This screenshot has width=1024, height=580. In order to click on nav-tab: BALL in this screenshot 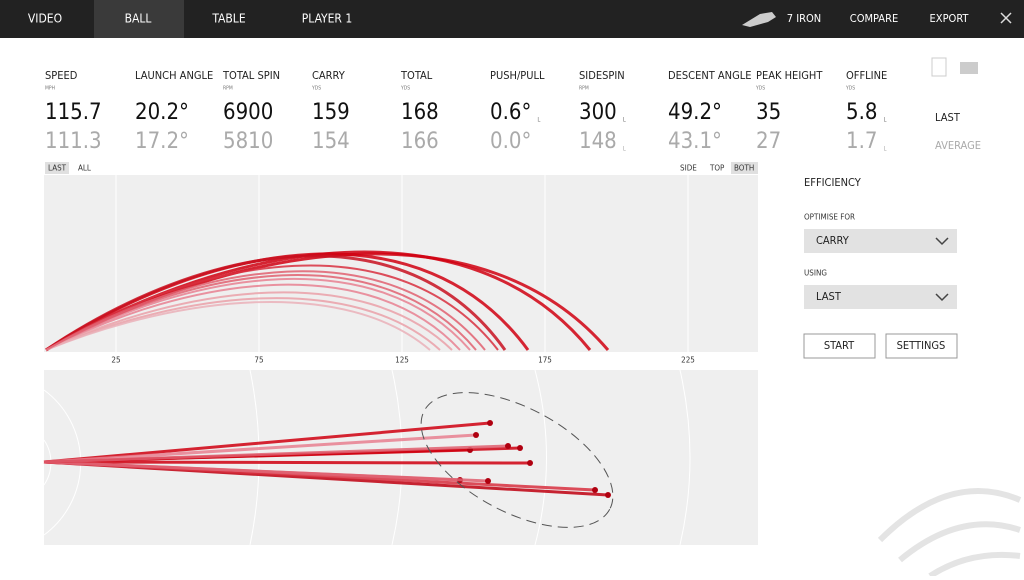, I will do `click(138, 19)`.